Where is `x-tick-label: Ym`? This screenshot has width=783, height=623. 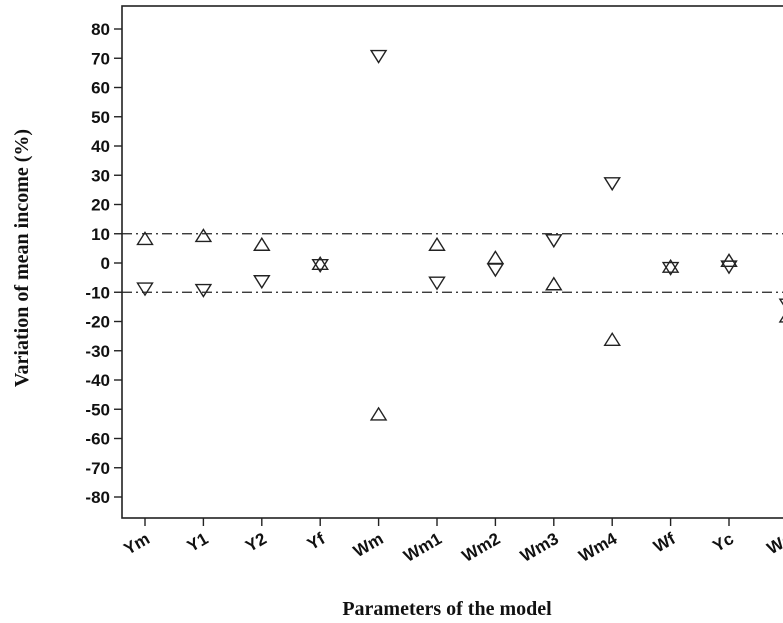
x-tick-label: Ym is located at coordinates (137, 544).